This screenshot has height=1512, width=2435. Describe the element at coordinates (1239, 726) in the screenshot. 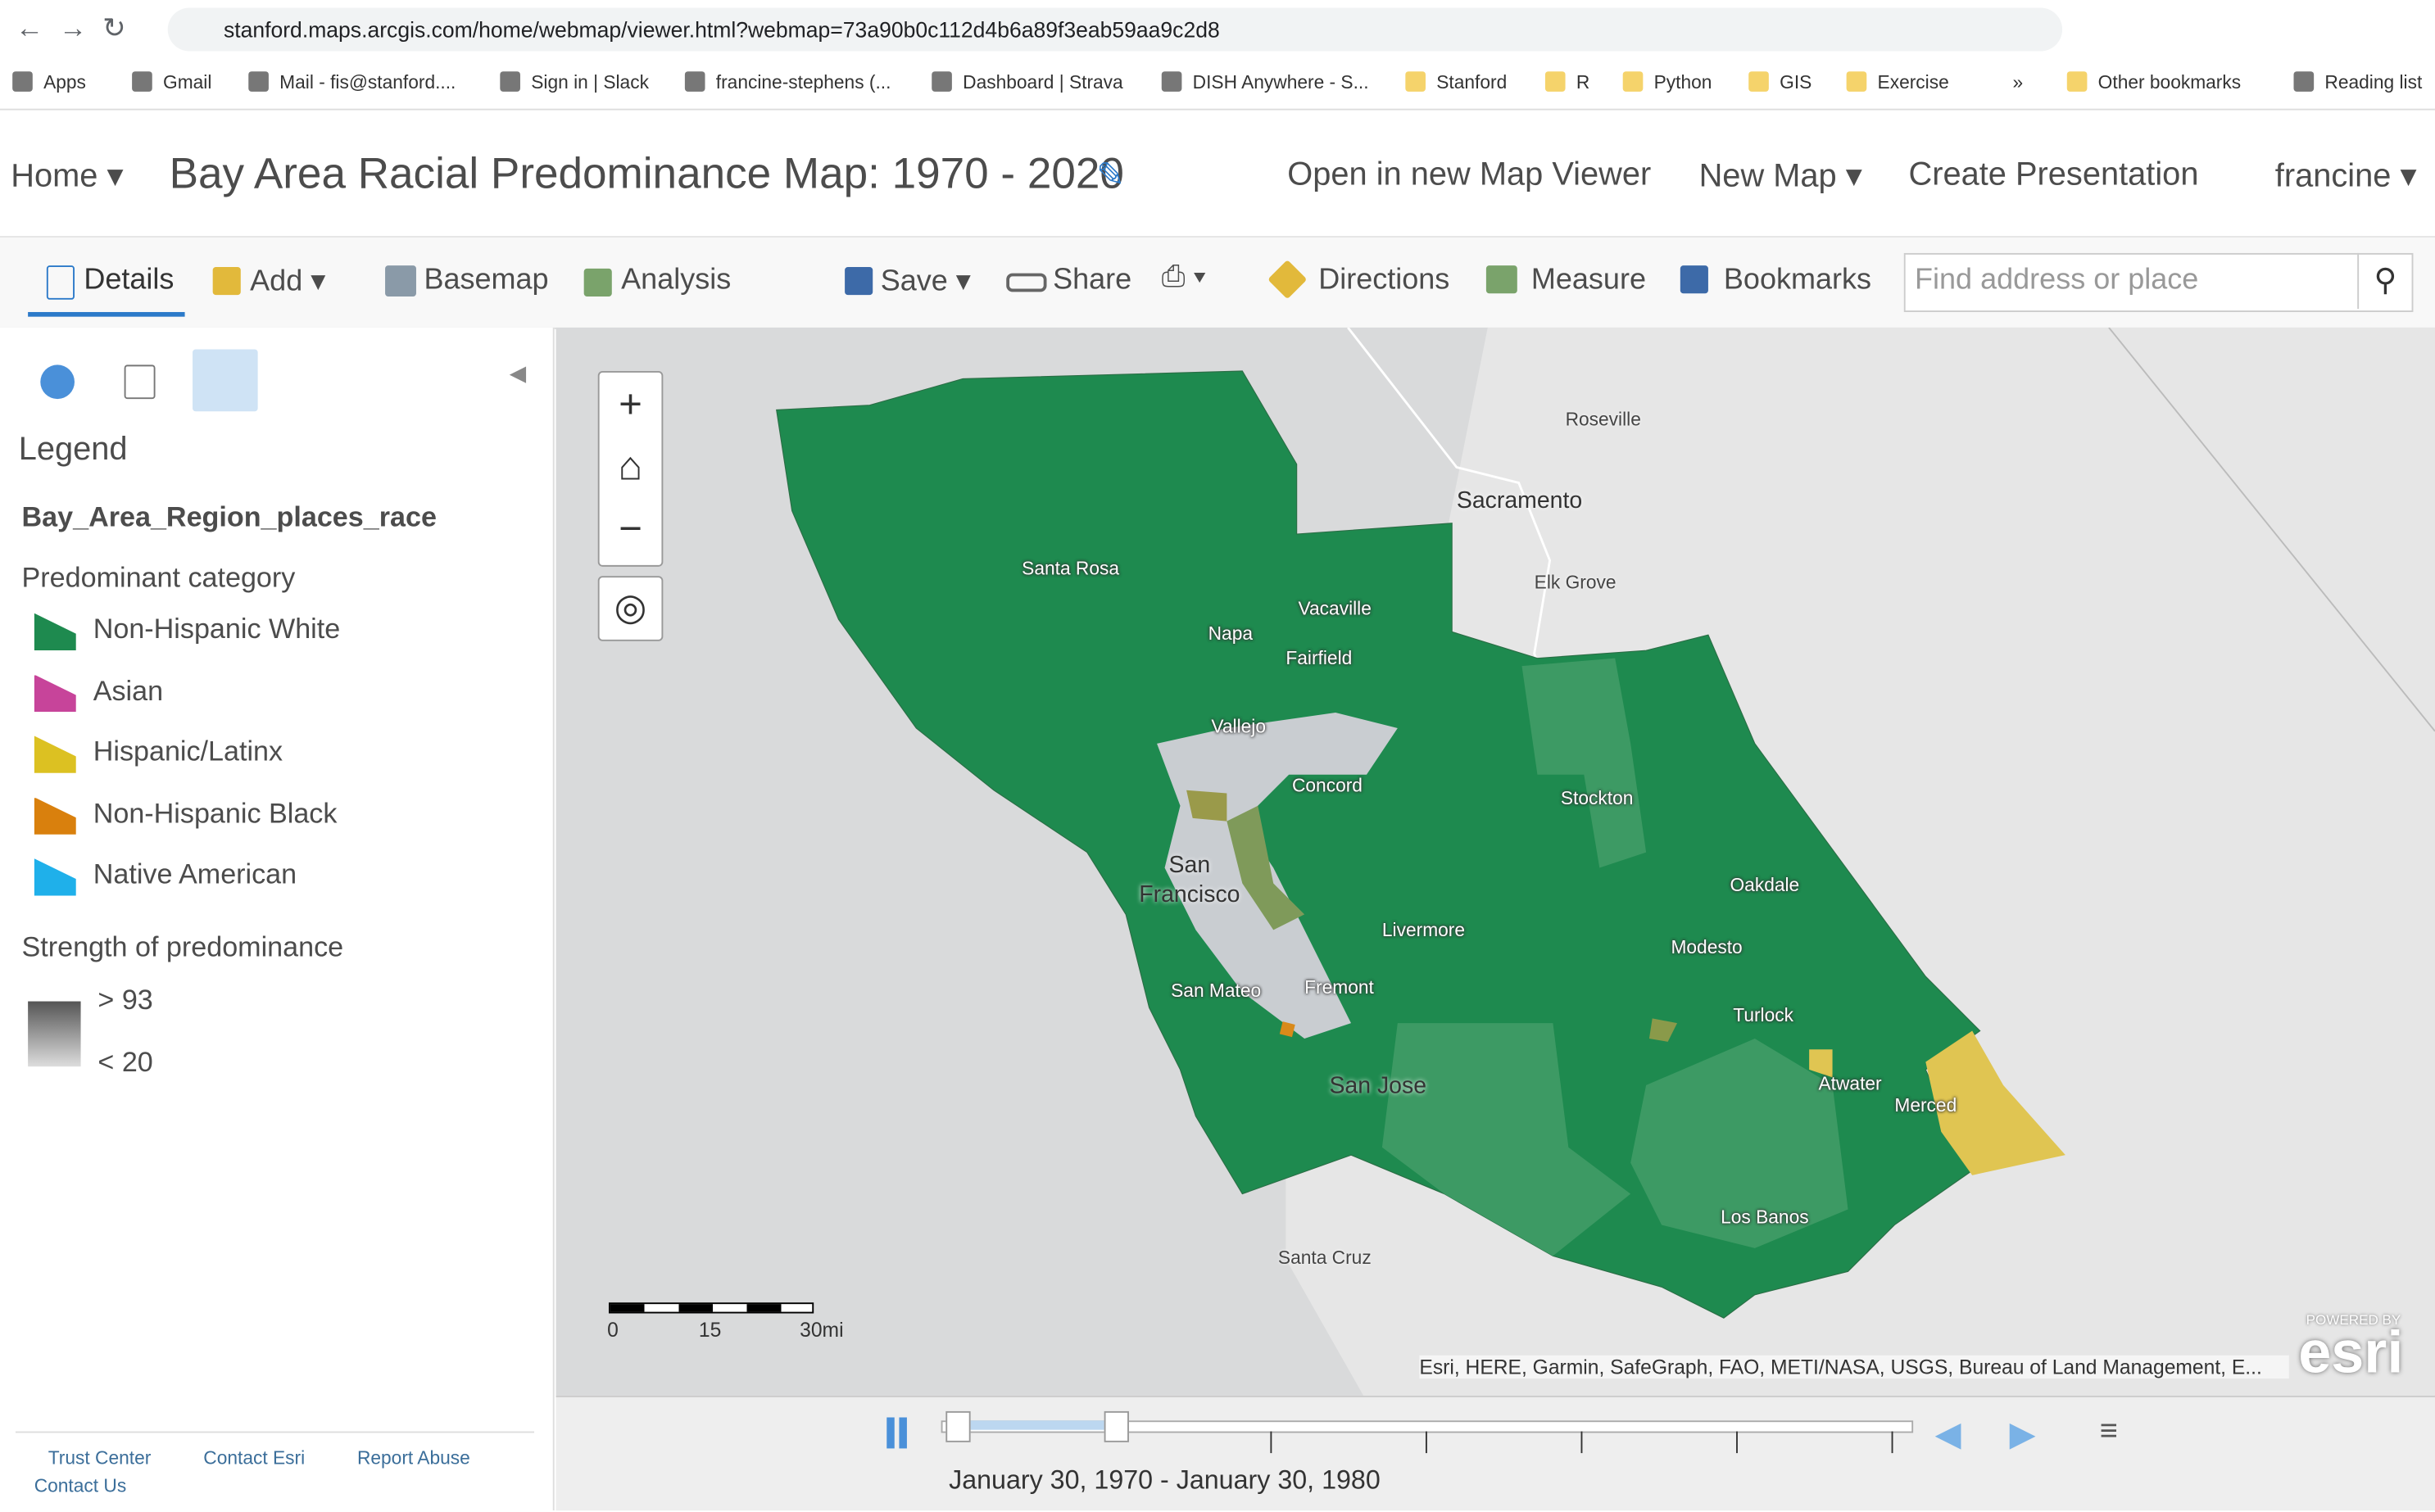

I see `map-label: Vallejo` at that location.